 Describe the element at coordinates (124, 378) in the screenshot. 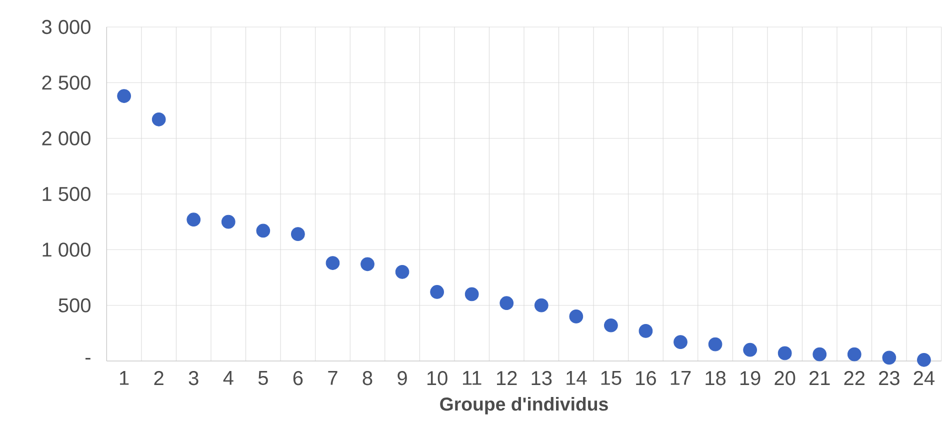

I see `x-tick-label: 1` at that location.